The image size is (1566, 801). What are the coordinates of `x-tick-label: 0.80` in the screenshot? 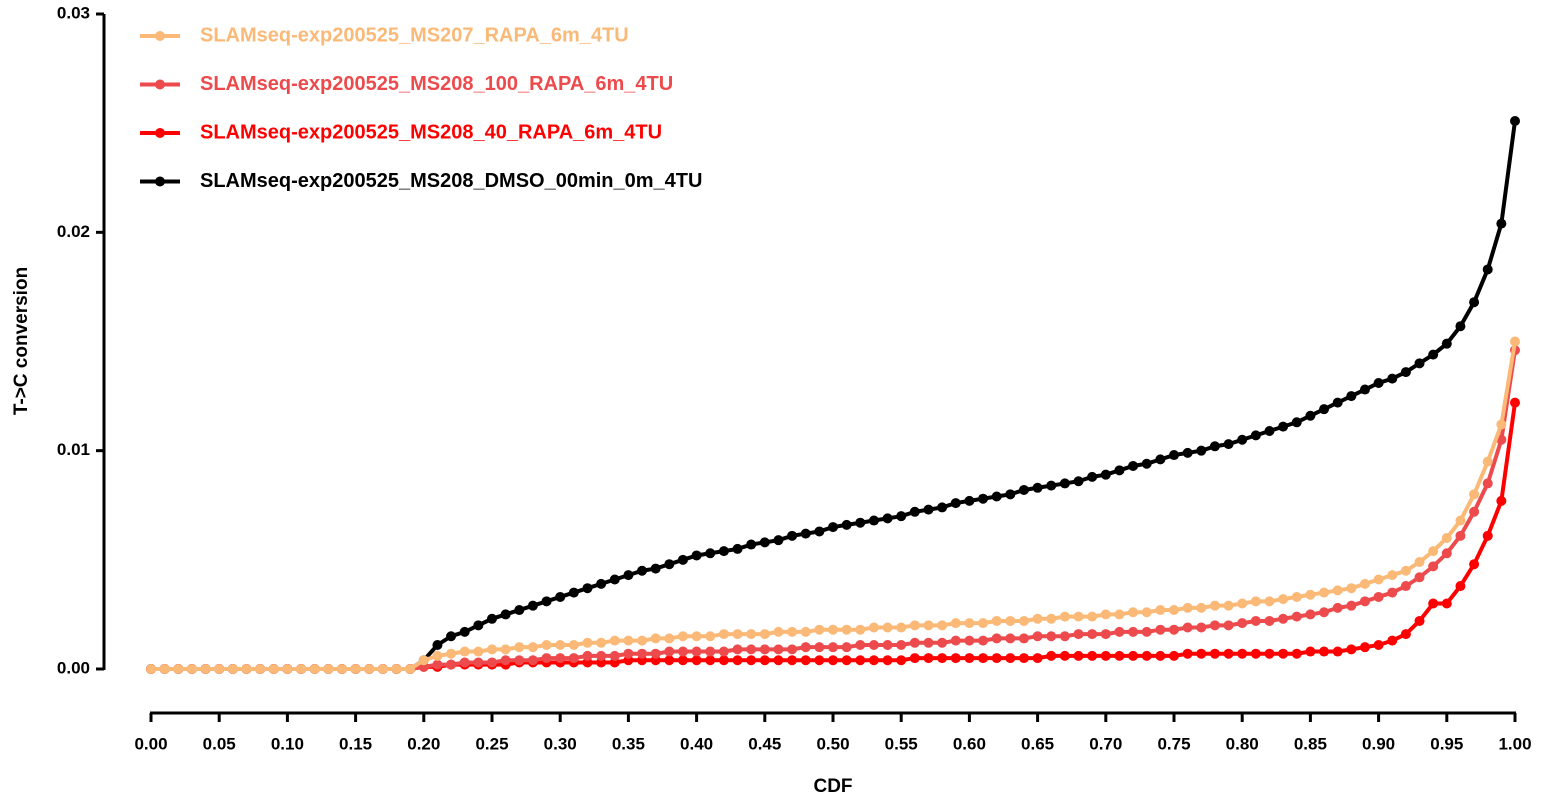 It's located at (1242, 743).